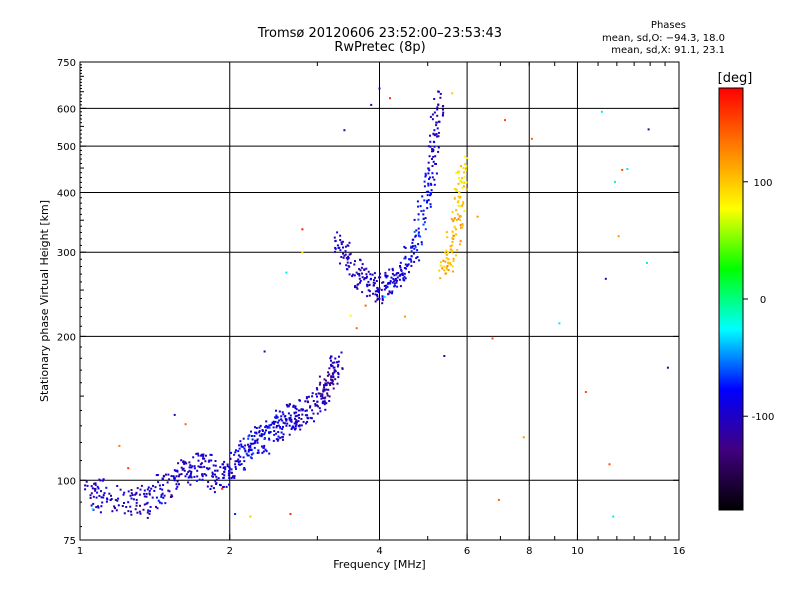 The height and width of the screenshot is (600, 800). I want to click on x-tick-label: 4, so click(379, 551).